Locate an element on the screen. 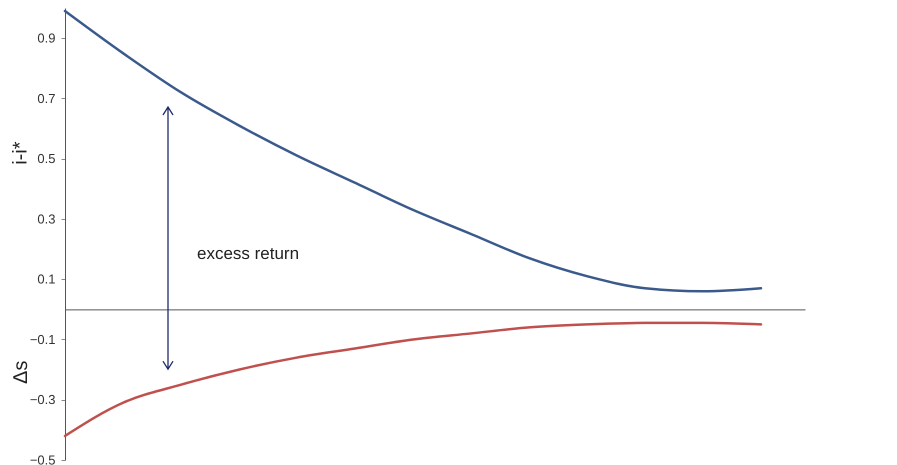  y-tick-label: 0.9 is located at coordinates (46, 38).